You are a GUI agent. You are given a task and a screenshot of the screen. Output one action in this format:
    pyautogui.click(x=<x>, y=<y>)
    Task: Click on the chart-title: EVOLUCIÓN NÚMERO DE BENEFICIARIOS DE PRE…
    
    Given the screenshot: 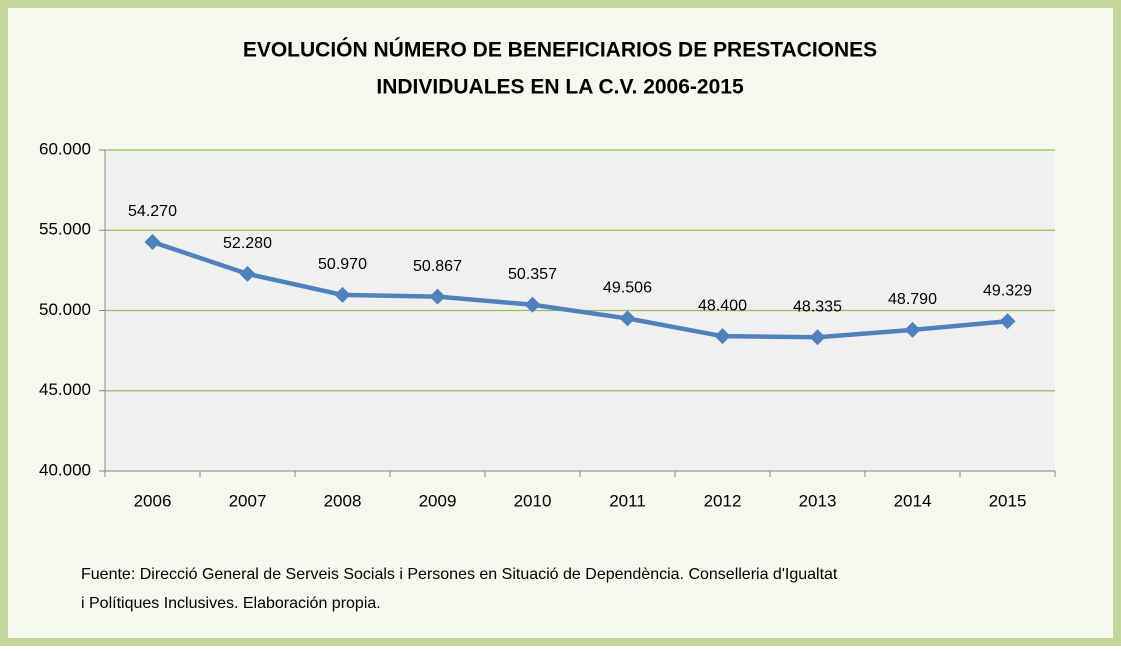 What is the action you would take?
    pyautogui.click(x=560, y=50)
    